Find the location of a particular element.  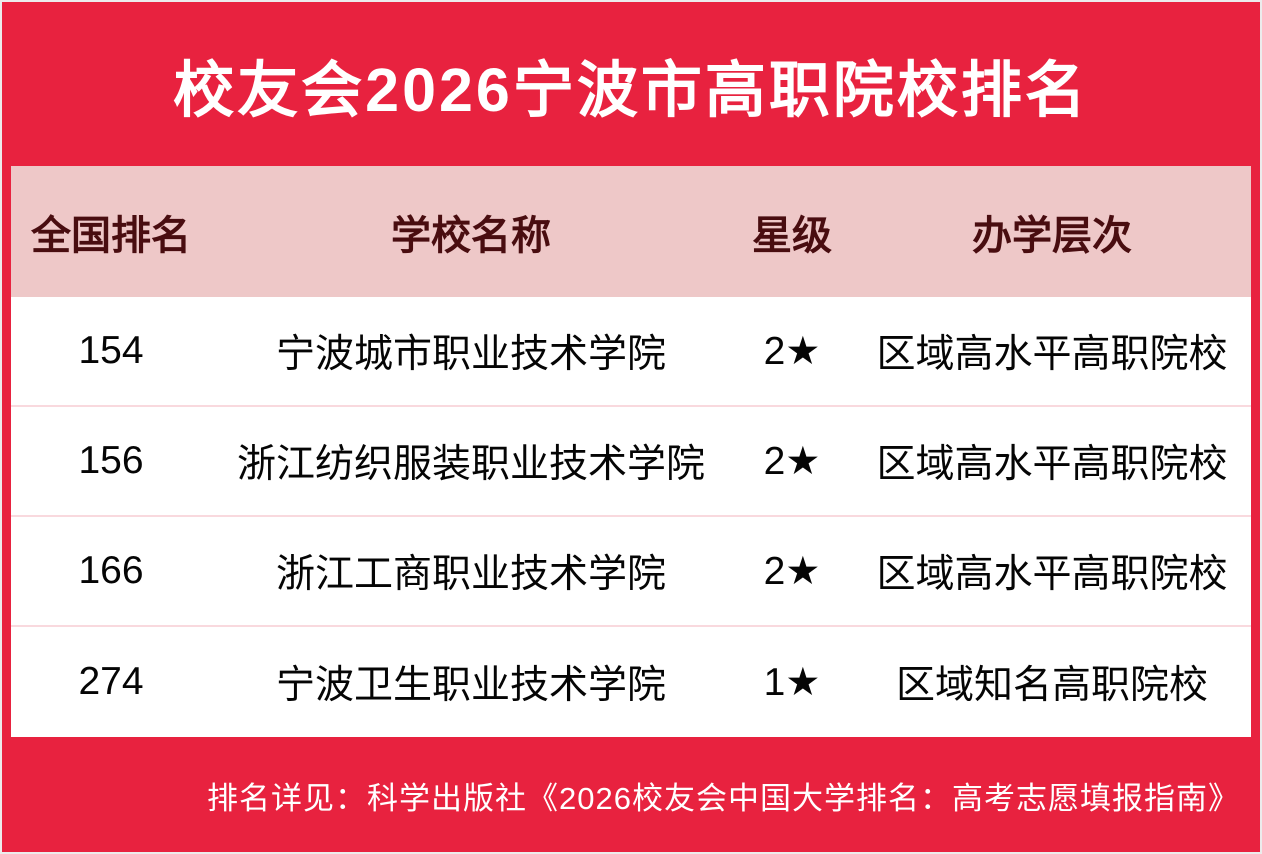

table-row: 156 浙江纺织服装职业技术学院 2★ 区域高水平高职院校 is located at coordinates (631, 462).